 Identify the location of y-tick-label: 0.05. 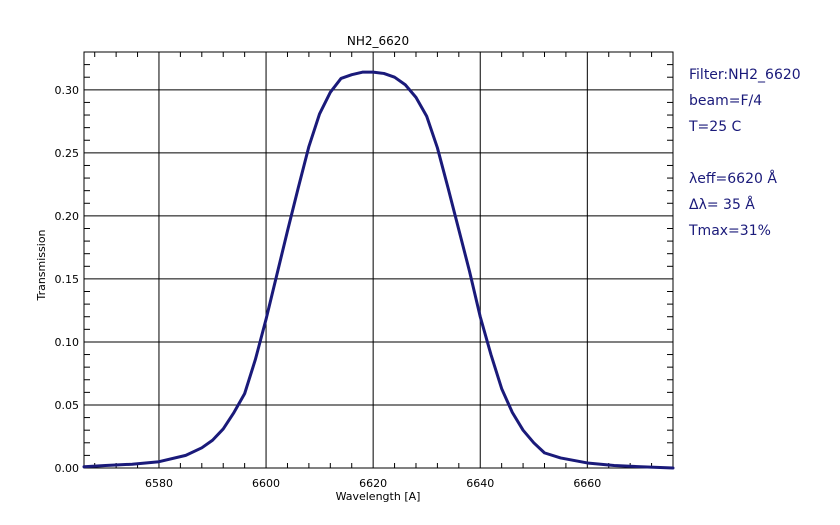
(67, 405).